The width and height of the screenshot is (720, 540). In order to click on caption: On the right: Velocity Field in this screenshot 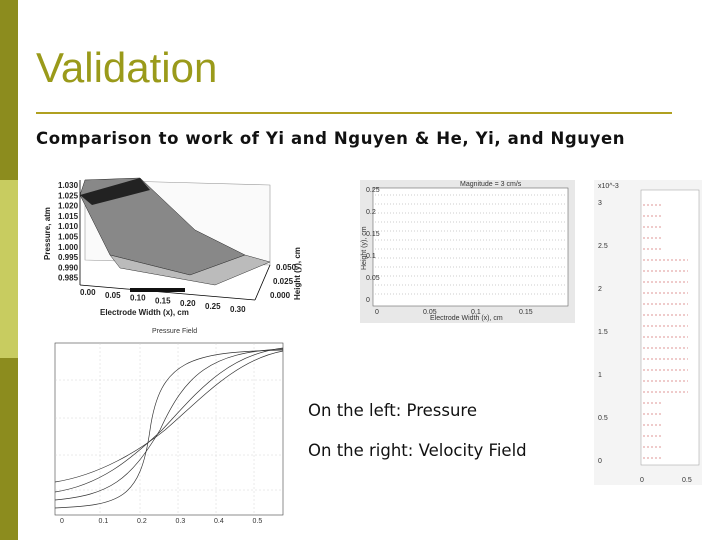, I will do `click(417, 450)`.